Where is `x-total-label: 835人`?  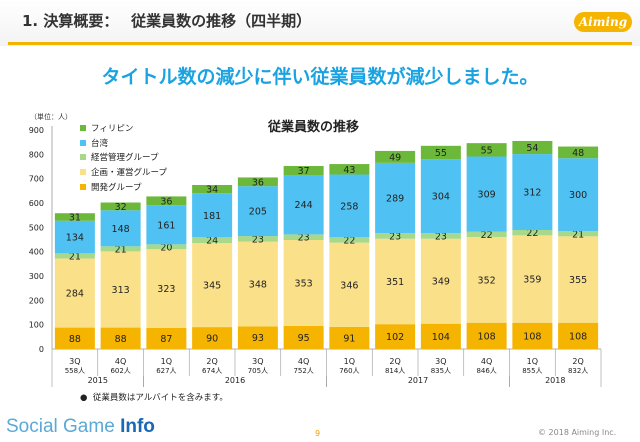 x-total-label: 835人 is located at coordinates (441, 371).